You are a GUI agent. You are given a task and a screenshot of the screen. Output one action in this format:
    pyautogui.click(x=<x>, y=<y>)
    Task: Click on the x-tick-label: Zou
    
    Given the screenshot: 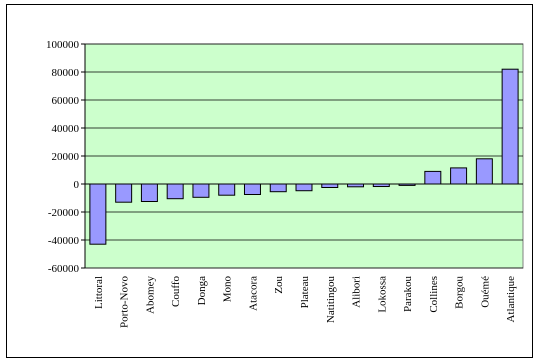 What is the action you would take?
    pyautogui.click(x=279, y=285)
    